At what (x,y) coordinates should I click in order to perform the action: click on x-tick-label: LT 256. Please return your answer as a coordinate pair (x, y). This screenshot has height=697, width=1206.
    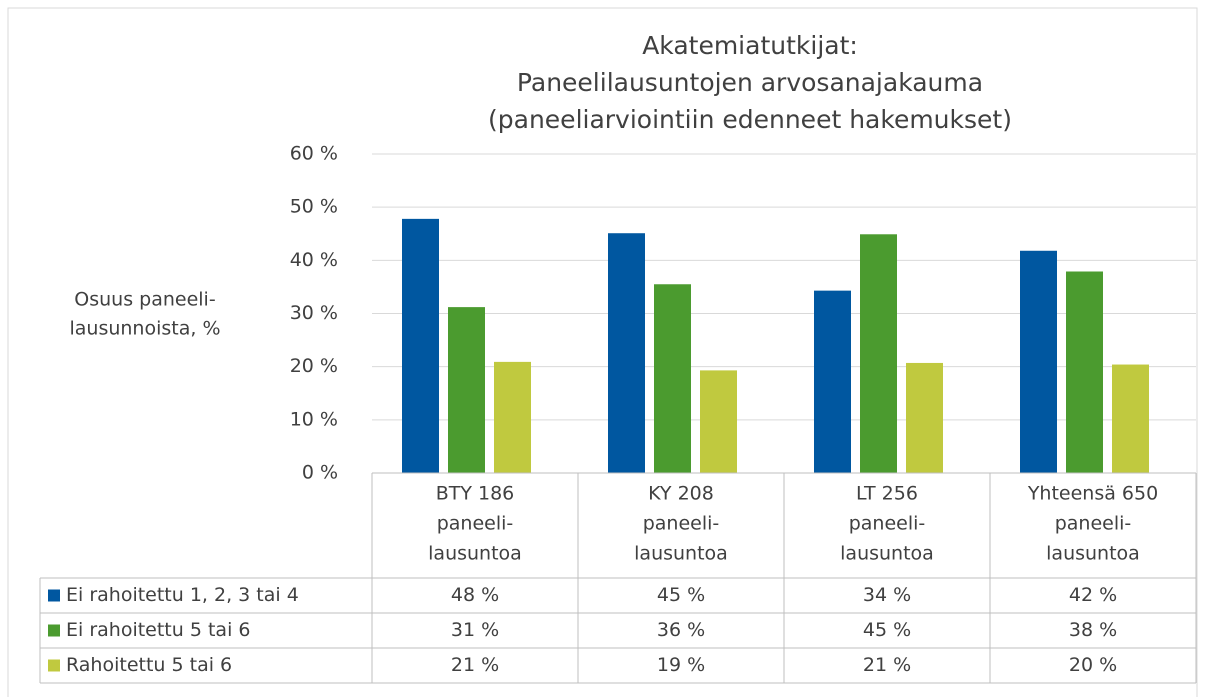
    Looking at the image, I should click on (887, 494).